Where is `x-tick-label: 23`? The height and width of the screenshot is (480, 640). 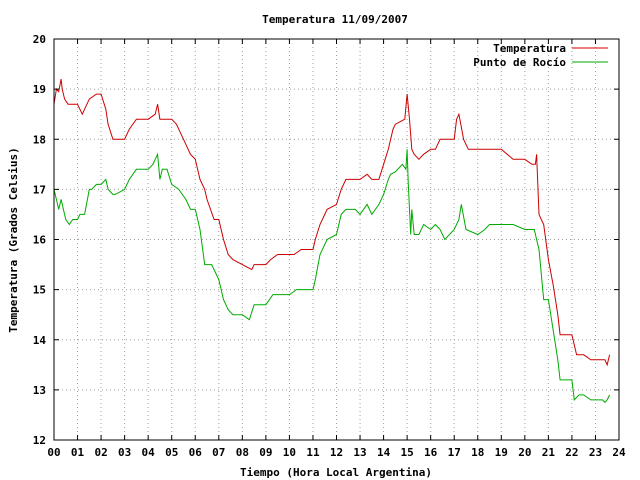
x-tick-label: 23 is located at coordinates (595, 452).